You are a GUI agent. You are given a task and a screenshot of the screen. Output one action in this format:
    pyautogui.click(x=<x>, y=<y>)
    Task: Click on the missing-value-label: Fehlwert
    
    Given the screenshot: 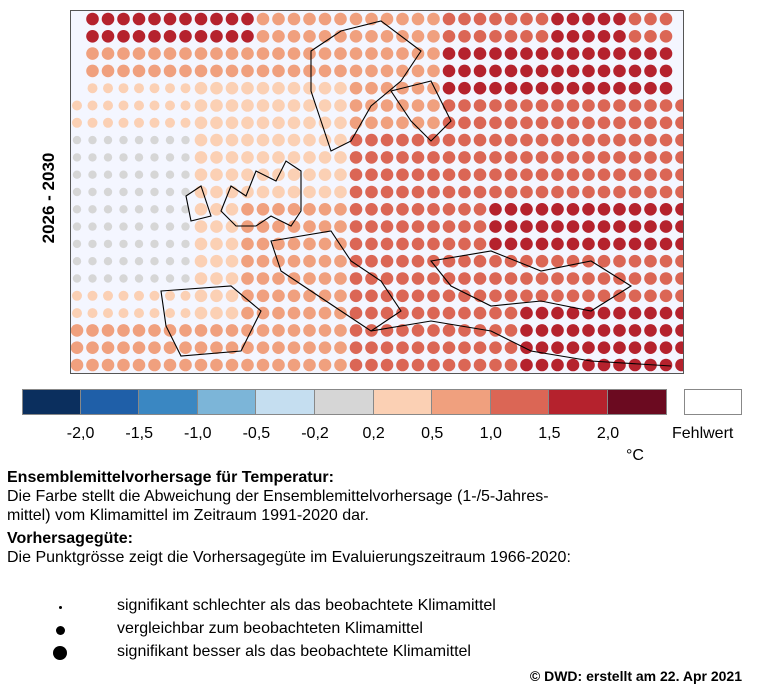 What is the action you would take?
    pyautogui.click(x=703, y=433)
    